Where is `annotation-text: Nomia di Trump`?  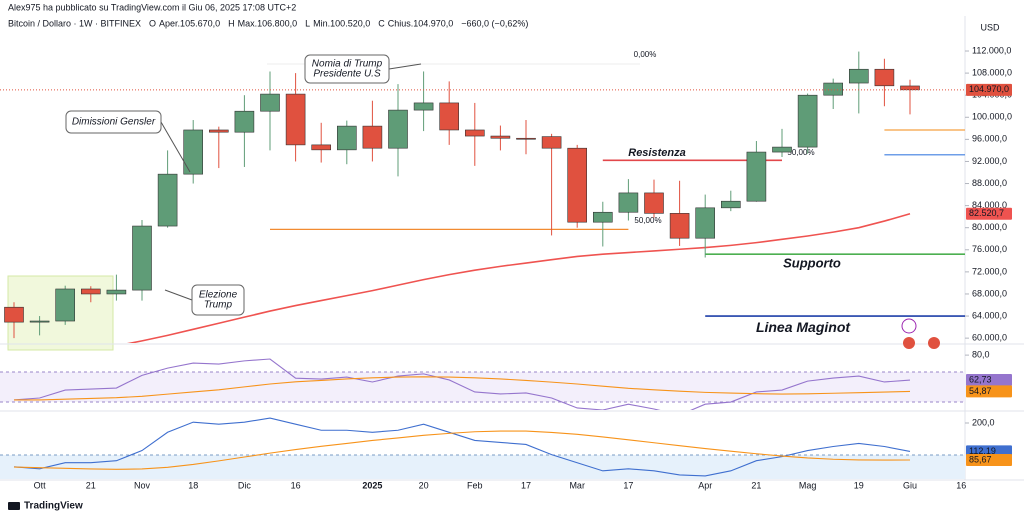 annotation-text: Nomia di Trump is located at coordinates (347, 64).